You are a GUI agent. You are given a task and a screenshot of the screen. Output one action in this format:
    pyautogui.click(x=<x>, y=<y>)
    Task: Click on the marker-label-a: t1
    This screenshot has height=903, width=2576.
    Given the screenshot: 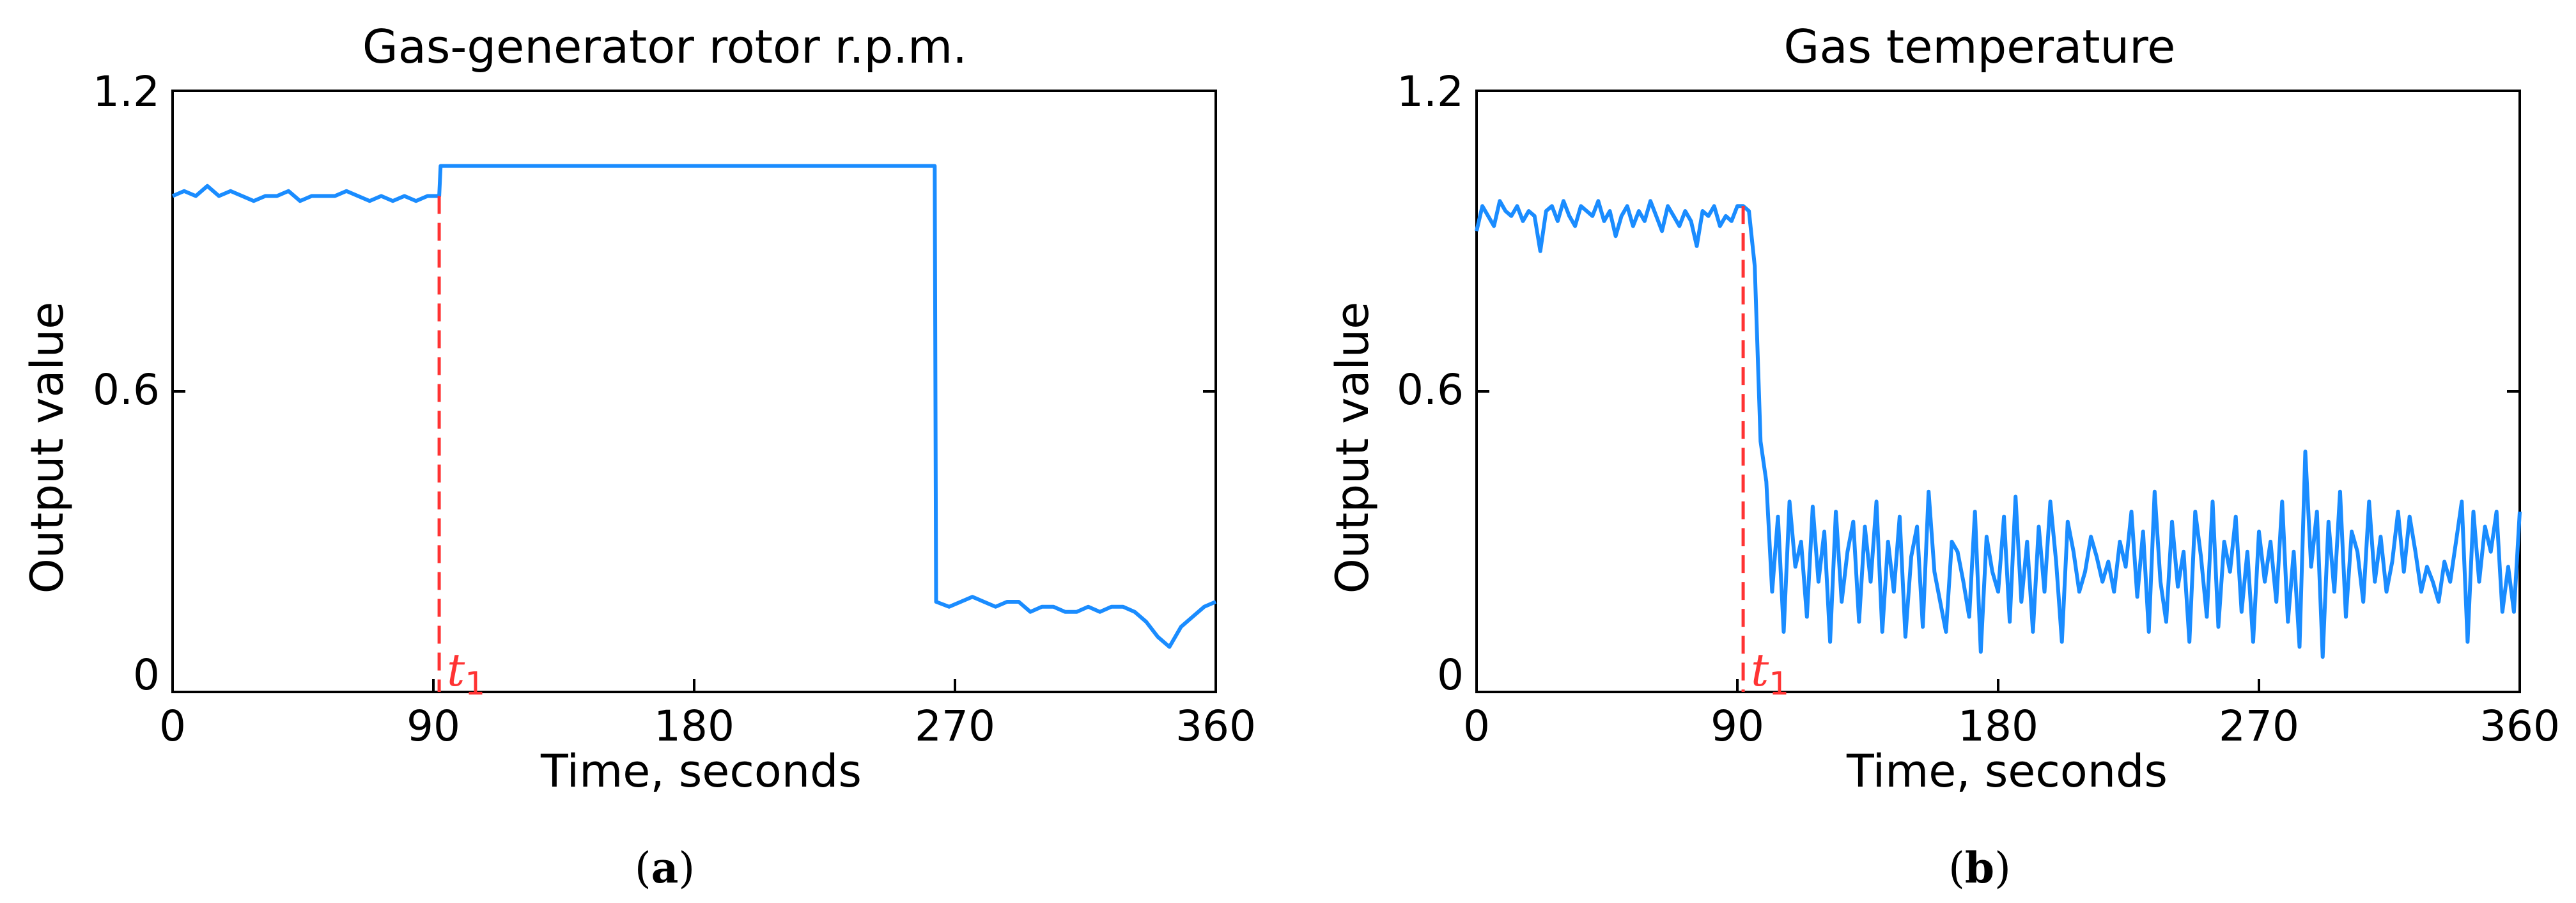 What is the action you would take?
    pyautogui.click(x=466, y=673)
    